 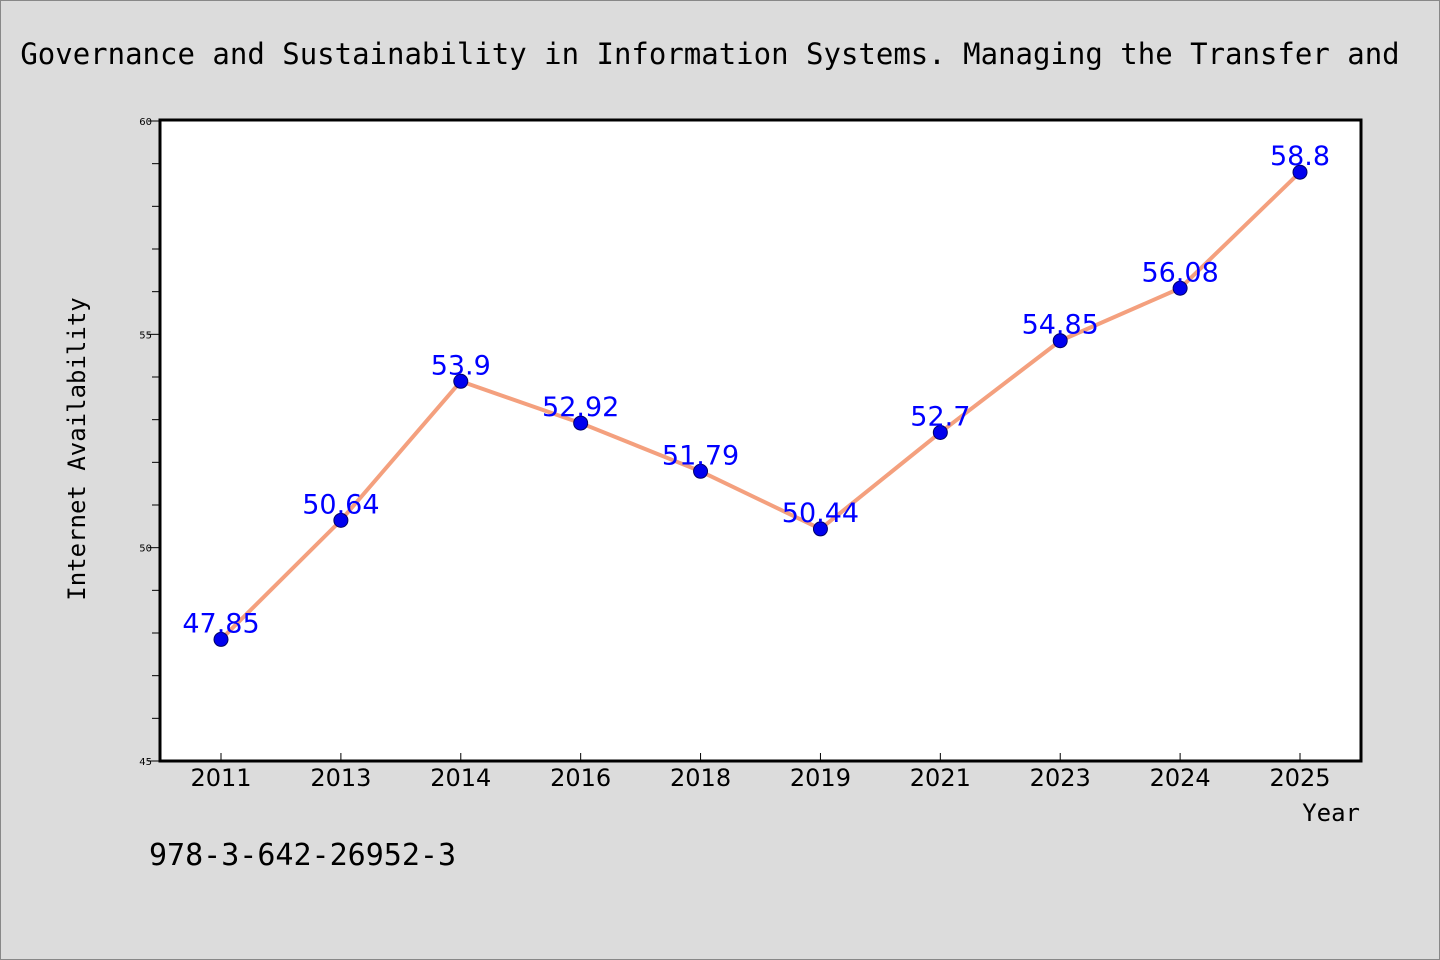 I want to click on x-tick-label: 2011, so click(x=220, y=778).